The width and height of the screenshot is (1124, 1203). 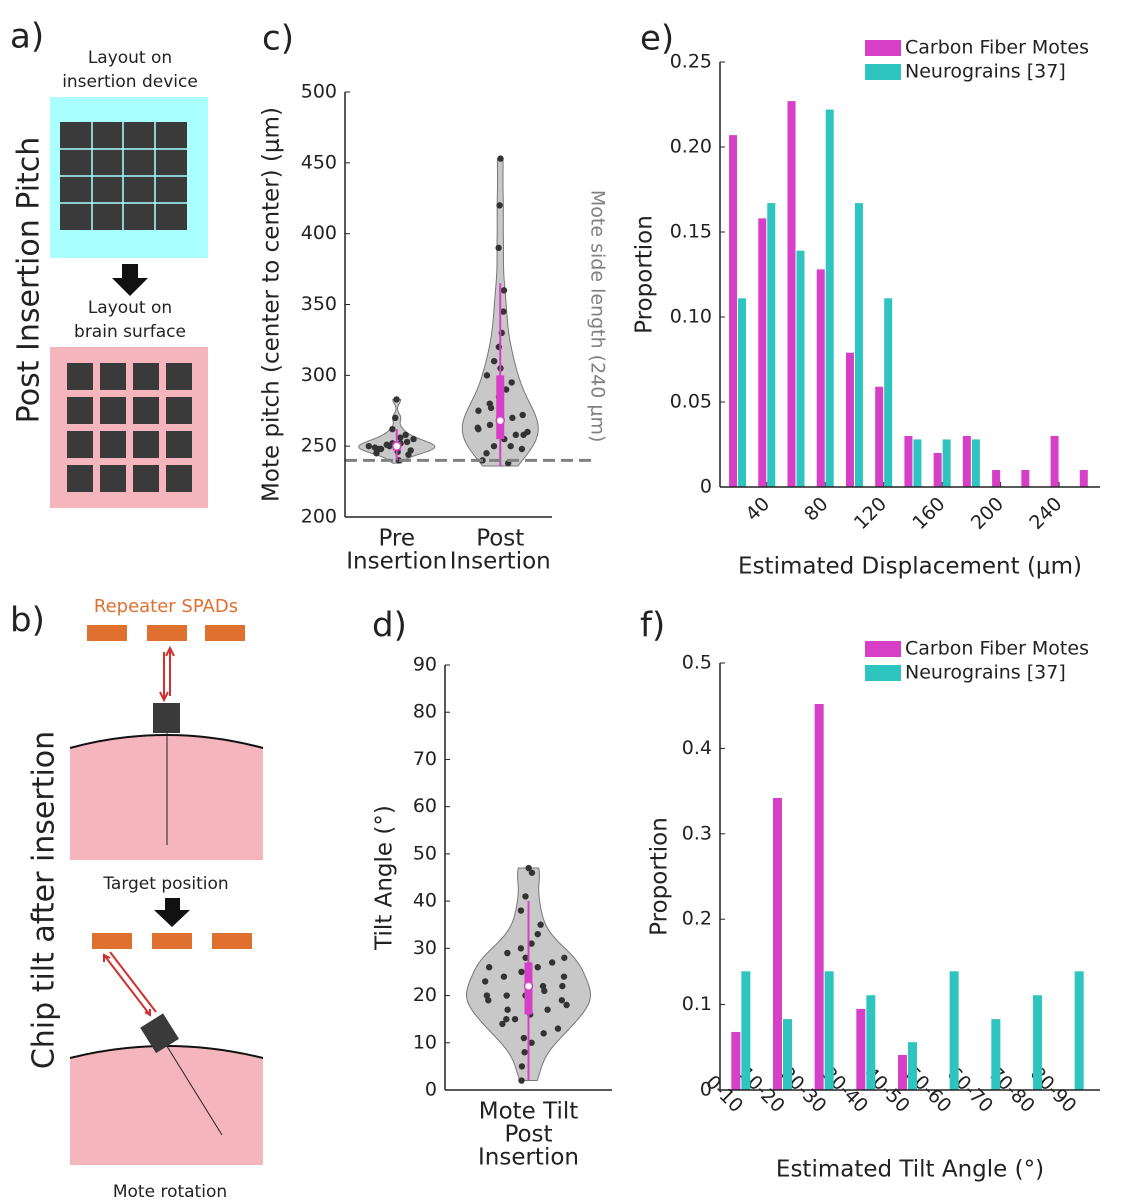 I want to click on x-tick-label: Post, so click(x=500, y=539).